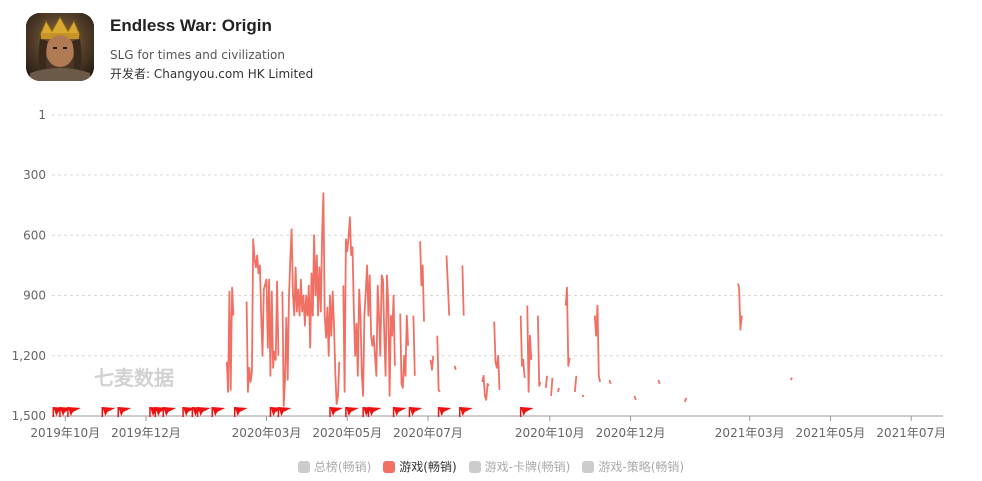  I want to click on watermark: 七麦数据, so click(134, 378).